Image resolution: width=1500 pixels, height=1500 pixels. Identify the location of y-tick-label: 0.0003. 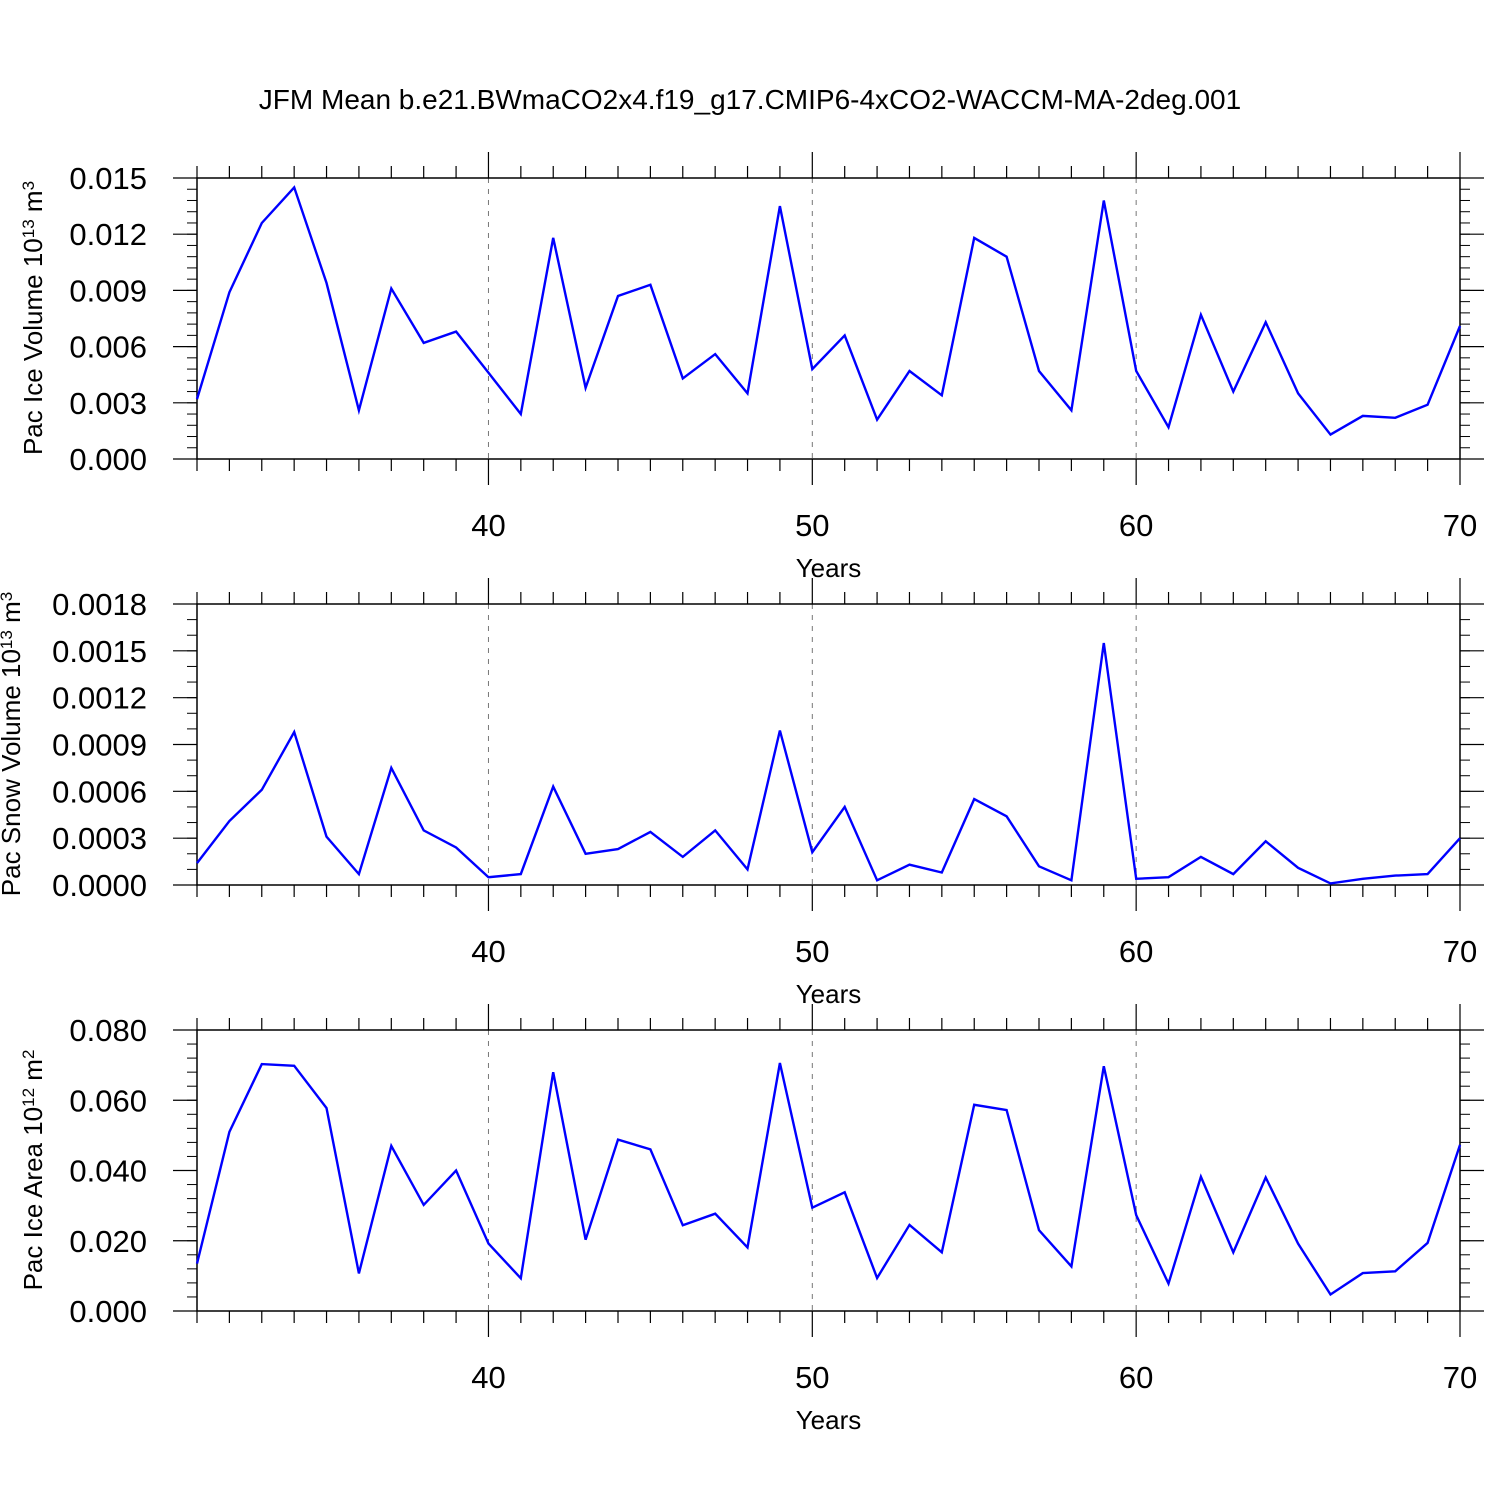
(99, 838).